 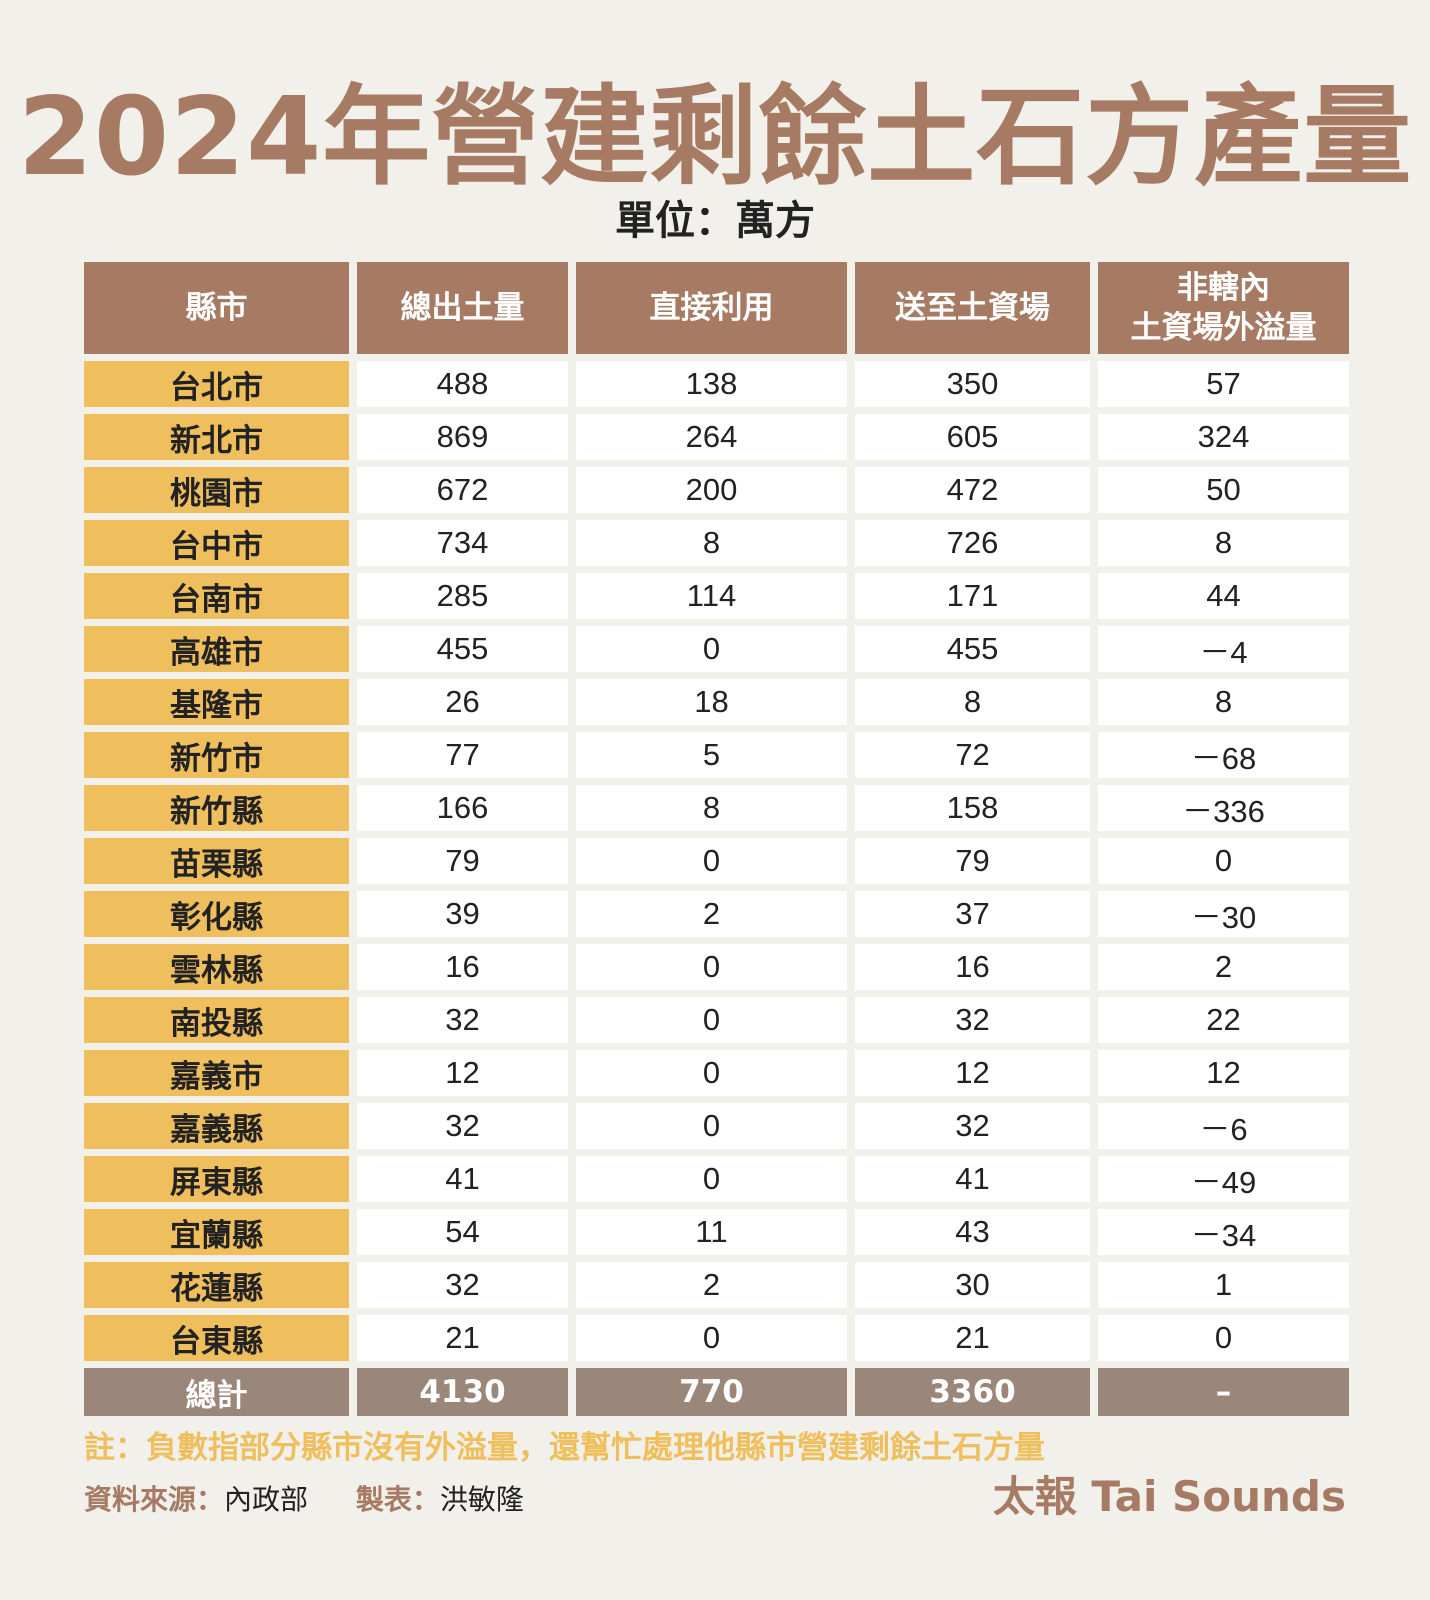 What do you see at coordinates (1223, 1020) in the screenshot?
I see `table-cell: 22` at bounding box center [1223, 1020].